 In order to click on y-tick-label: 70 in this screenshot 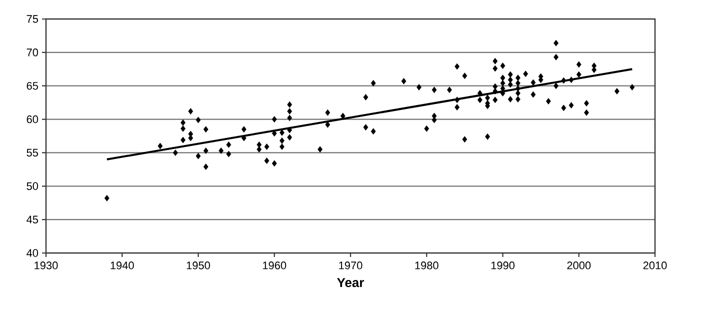, I will do `click(32, 52)`.